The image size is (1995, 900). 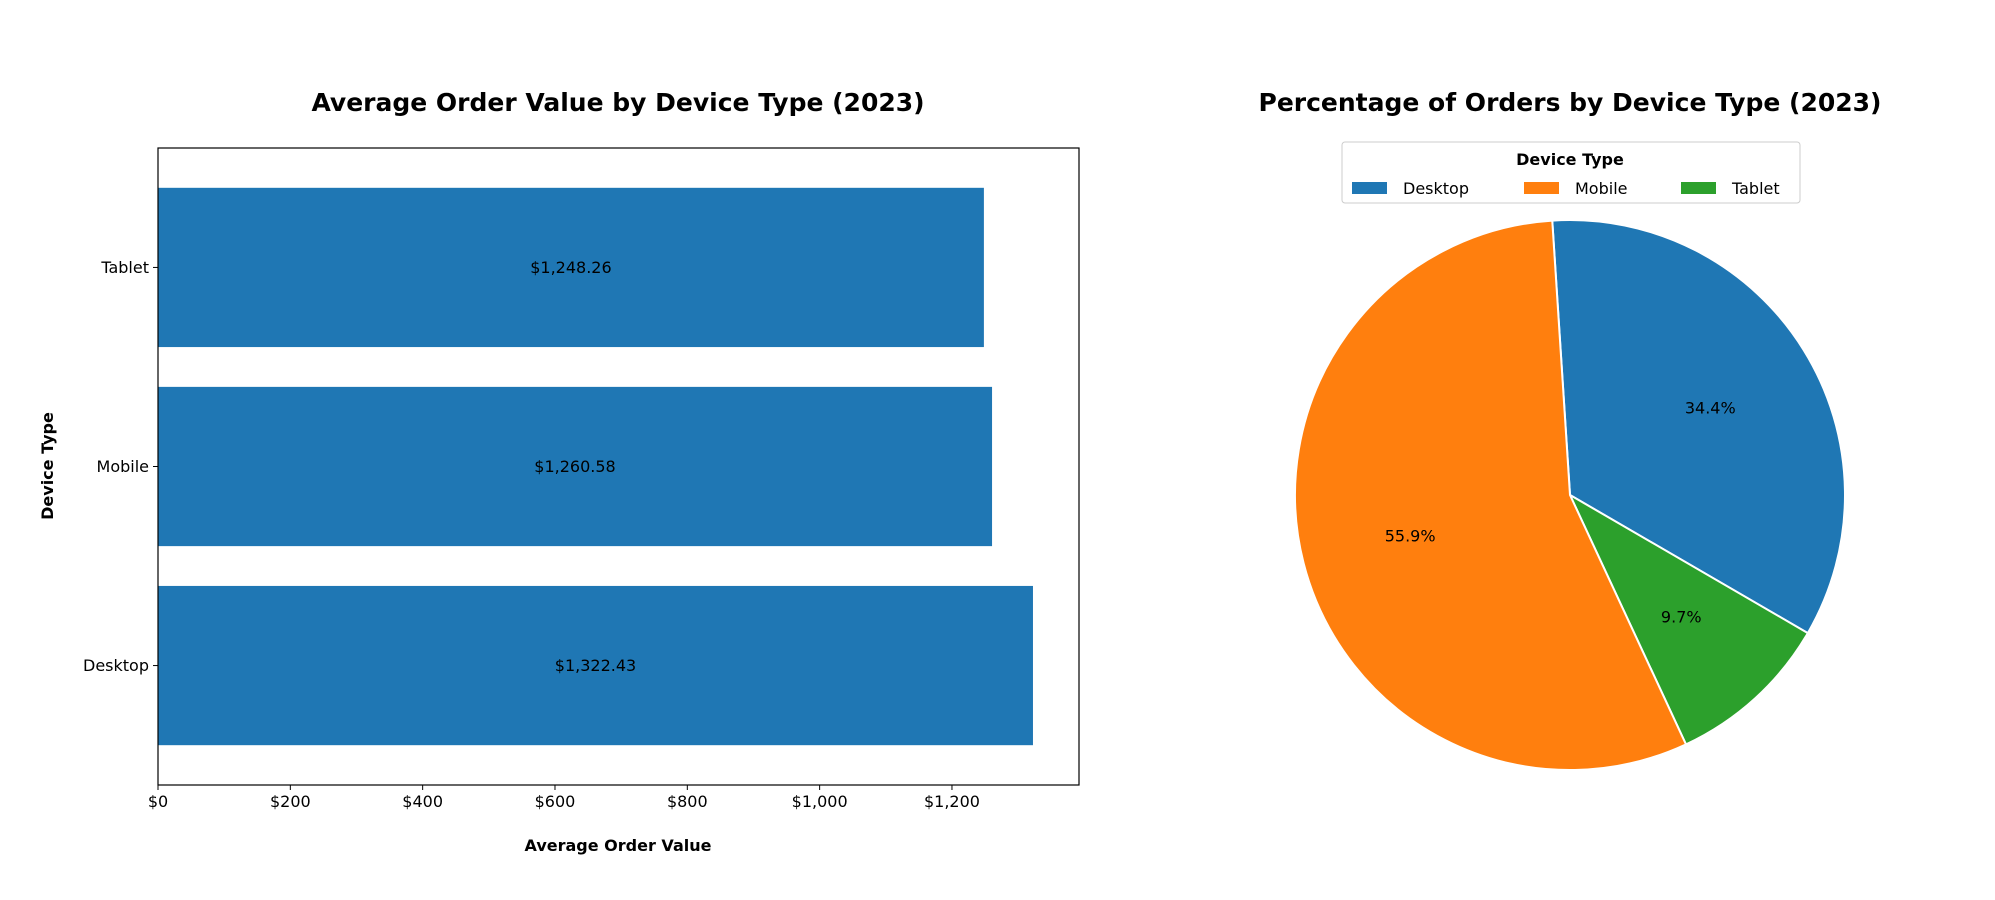 I want to click on pie-data-label: 9.7%, so click(x=1681, y=616).